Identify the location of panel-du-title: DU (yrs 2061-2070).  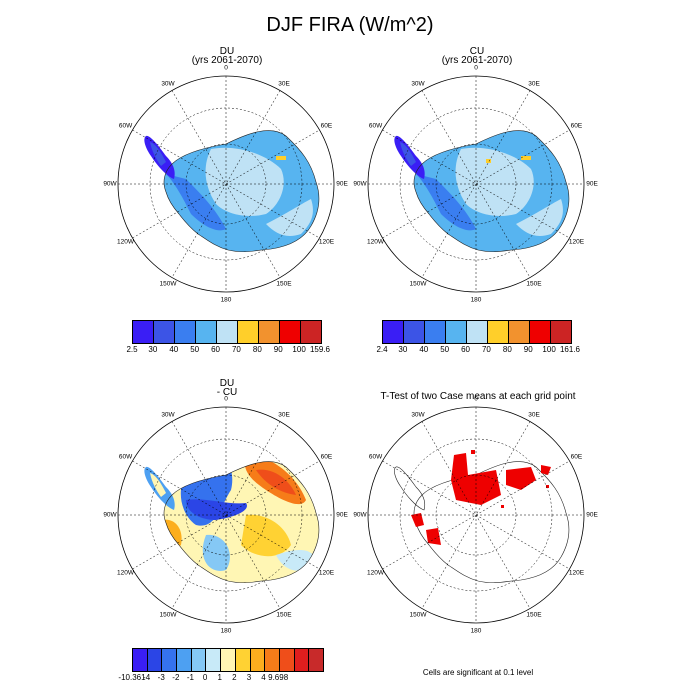
(227, 56).